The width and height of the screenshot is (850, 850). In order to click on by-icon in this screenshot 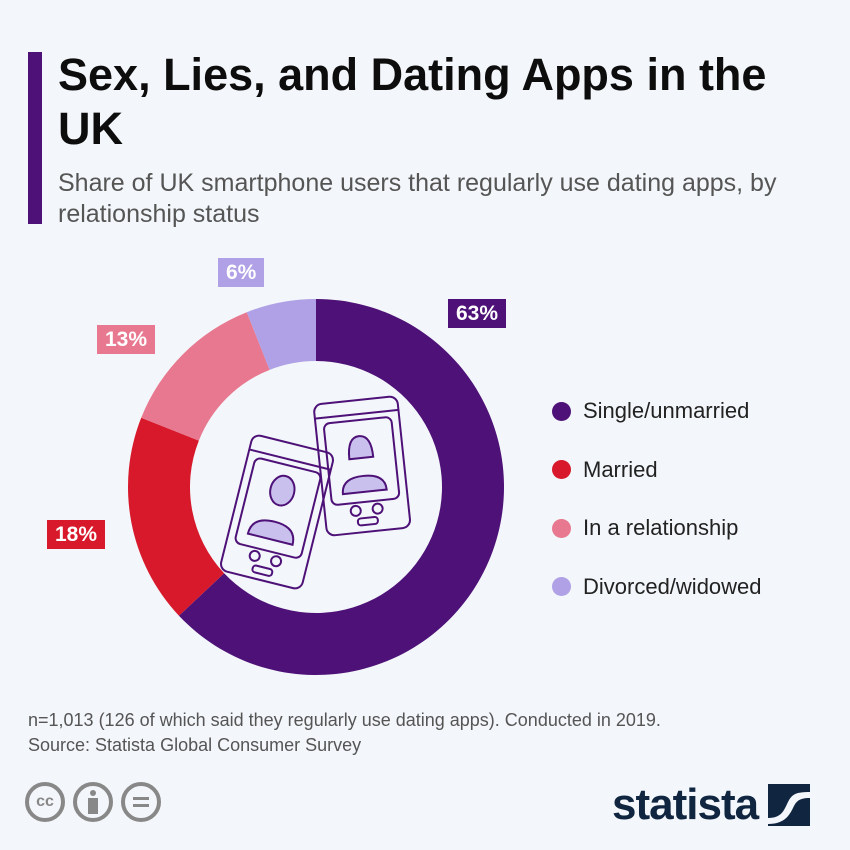, I will do `click(93, 802)`.